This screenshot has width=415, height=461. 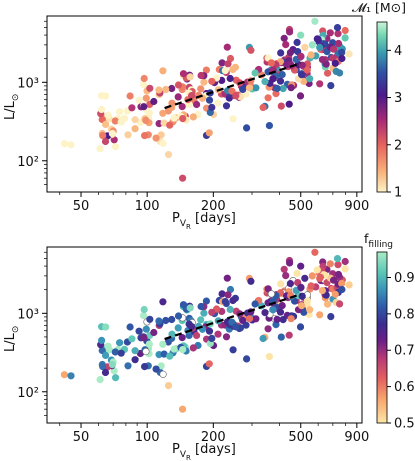 I want to click on colorbar-tick-label: 0.9, so click(x=404, y=278).